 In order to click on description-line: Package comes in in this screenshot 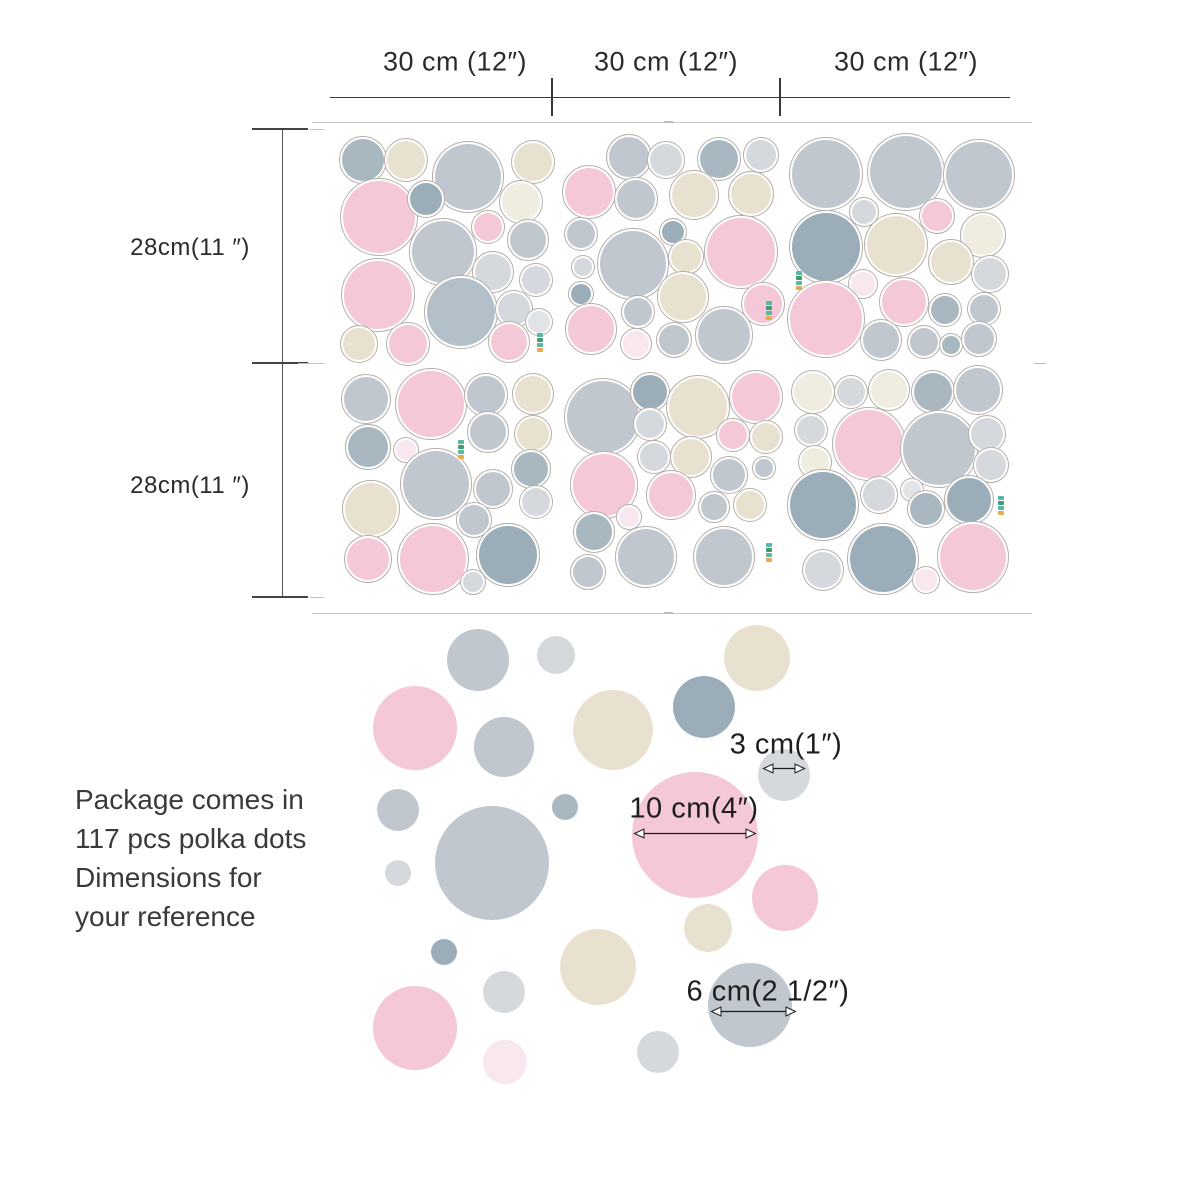, I will do `click(189, 799)`.